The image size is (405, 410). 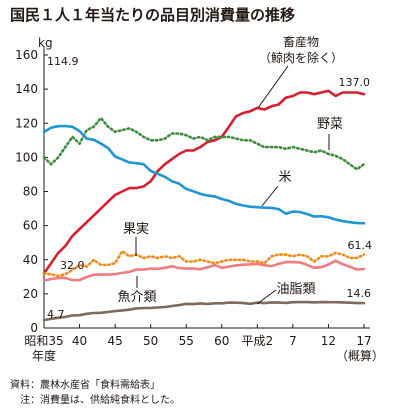 I want to click on y-tick-label: 80, so click(x=30, y=192).